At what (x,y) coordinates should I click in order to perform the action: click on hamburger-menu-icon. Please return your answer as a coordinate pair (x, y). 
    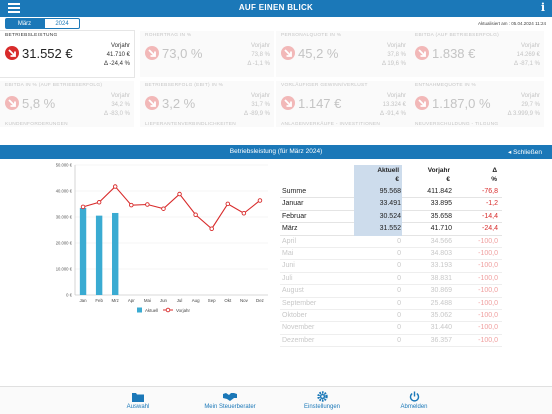
    Looking at the image, I should click on (14, 8).